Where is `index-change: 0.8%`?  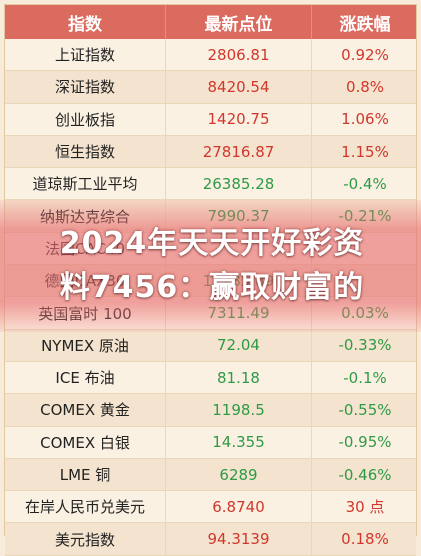
index-change: 0.8% is located at coordinates (365, 86).